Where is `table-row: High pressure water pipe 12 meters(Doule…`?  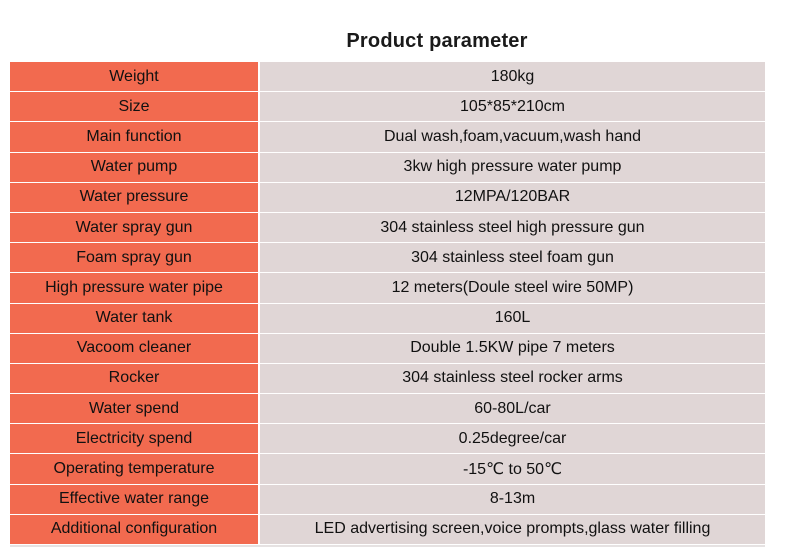
table-row: High pressure water pipe 12 meters(Doule… is located at coordinates (387, 288).